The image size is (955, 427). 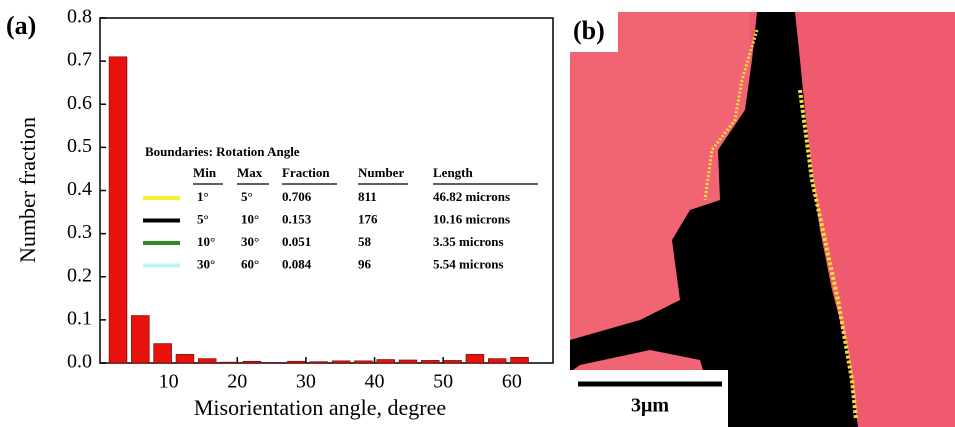 I want to click on legend-cell: 811, so click(x=367, y=196).